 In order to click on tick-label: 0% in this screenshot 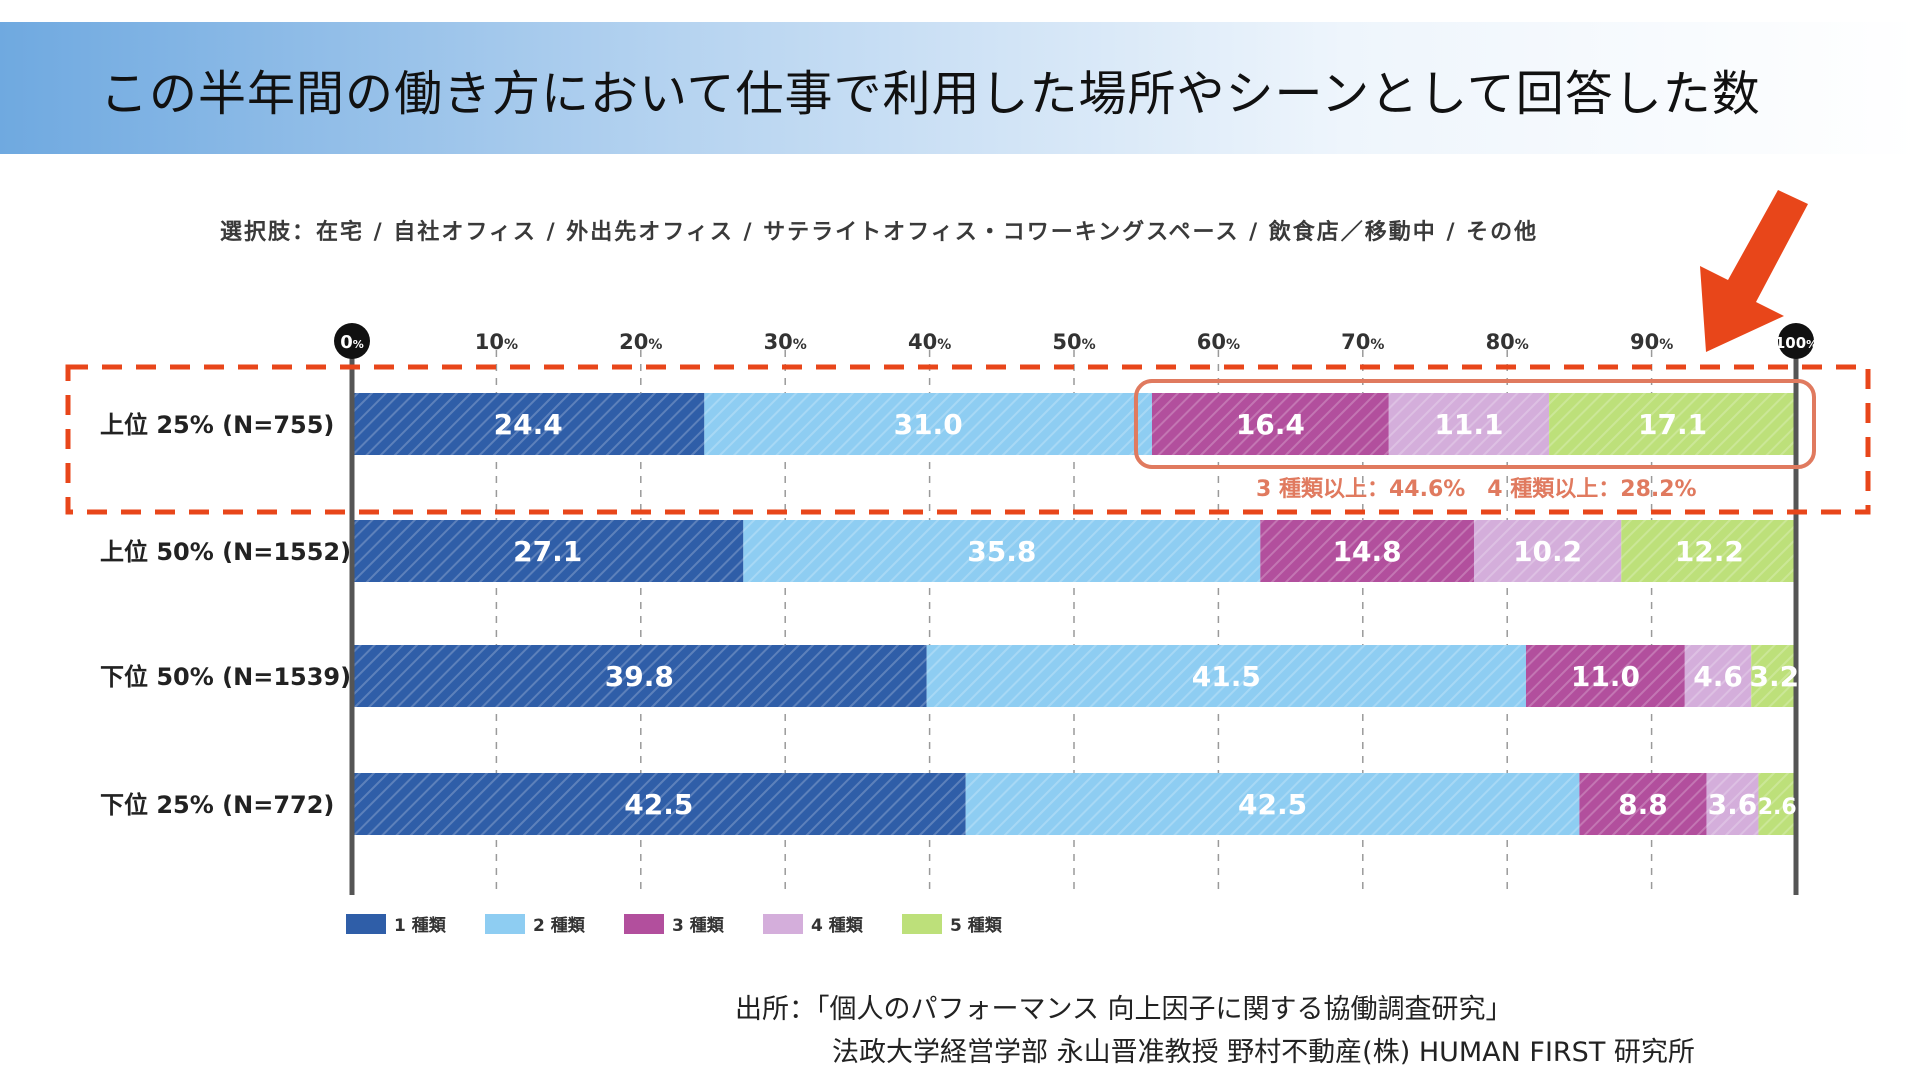, I will do `click(352, 342)`.